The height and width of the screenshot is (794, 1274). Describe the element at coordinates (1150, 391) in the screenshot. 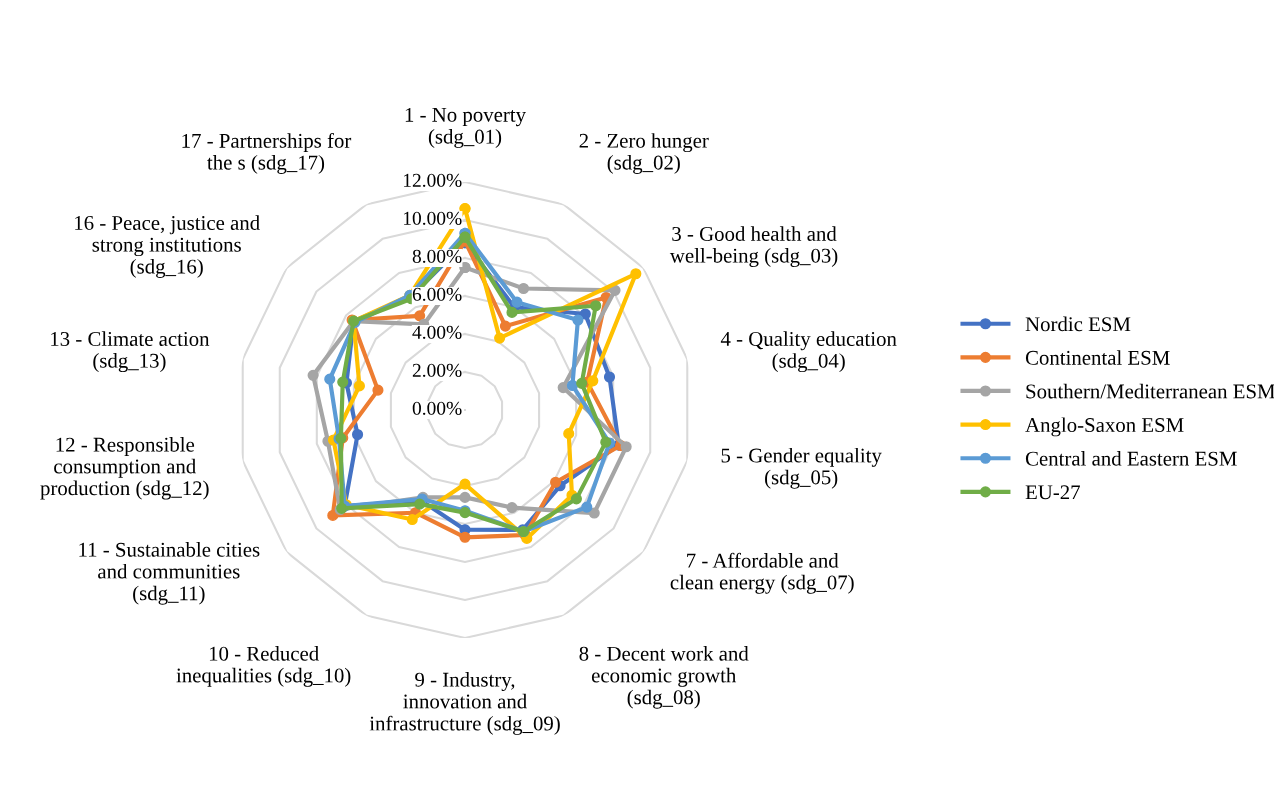

I see `legend-label: Southern/Mediterranean ESM` at that location.